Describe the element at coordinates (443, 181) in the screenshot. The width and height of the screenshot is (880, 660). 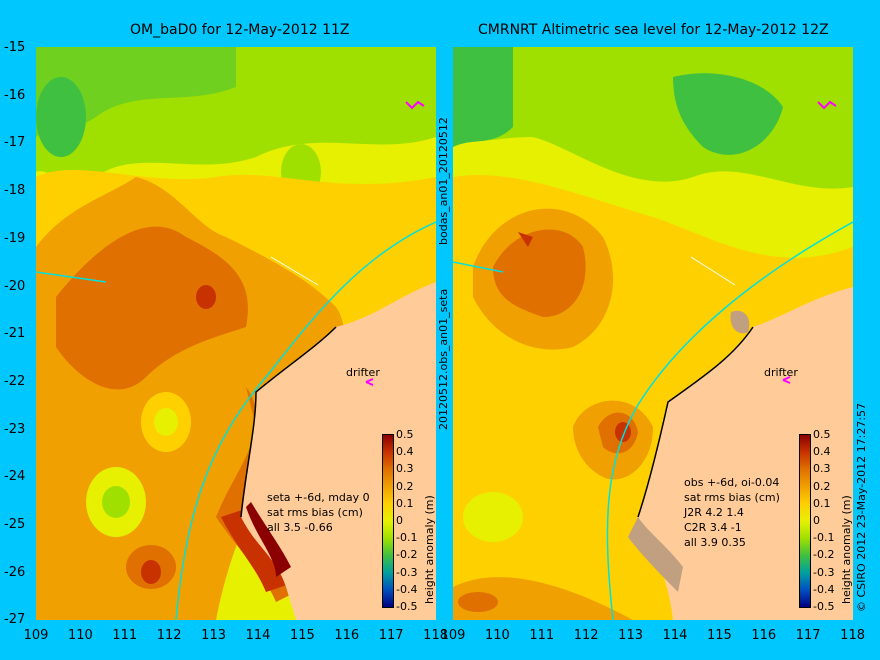
I see `vertical-text-top: bodas_an01_20120512` at that location.